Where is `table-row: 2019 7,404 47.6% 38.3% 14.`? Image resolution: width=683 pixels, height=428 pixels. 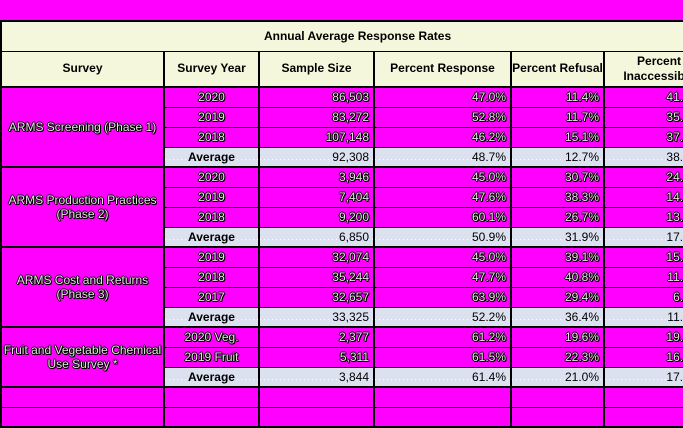
table-row: 2019 7,404 47.6% 38.3% 14. is located at coordinates (342, 197).